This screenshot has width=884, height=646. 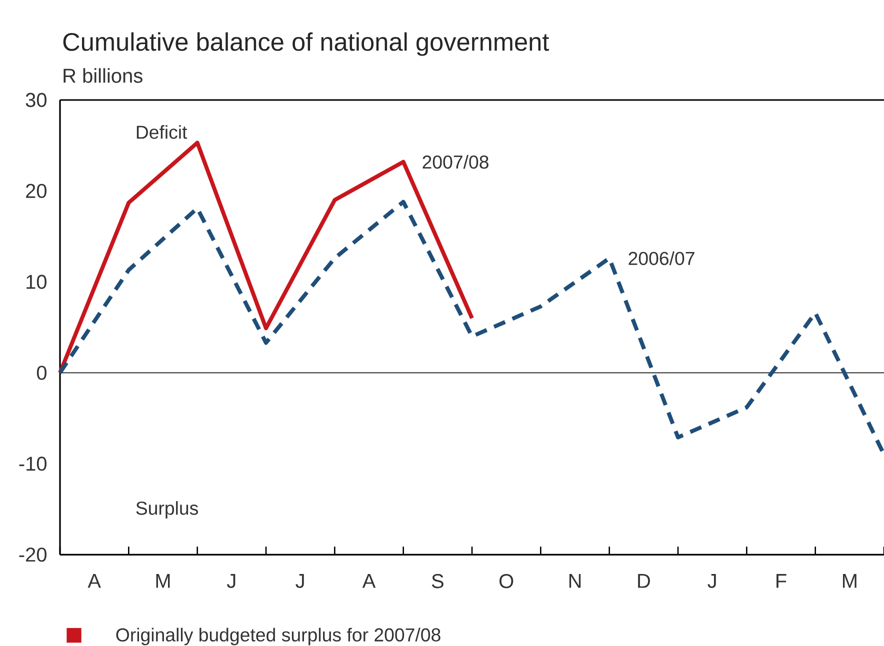 I want to click on text: F, so click(x=781, y=581).